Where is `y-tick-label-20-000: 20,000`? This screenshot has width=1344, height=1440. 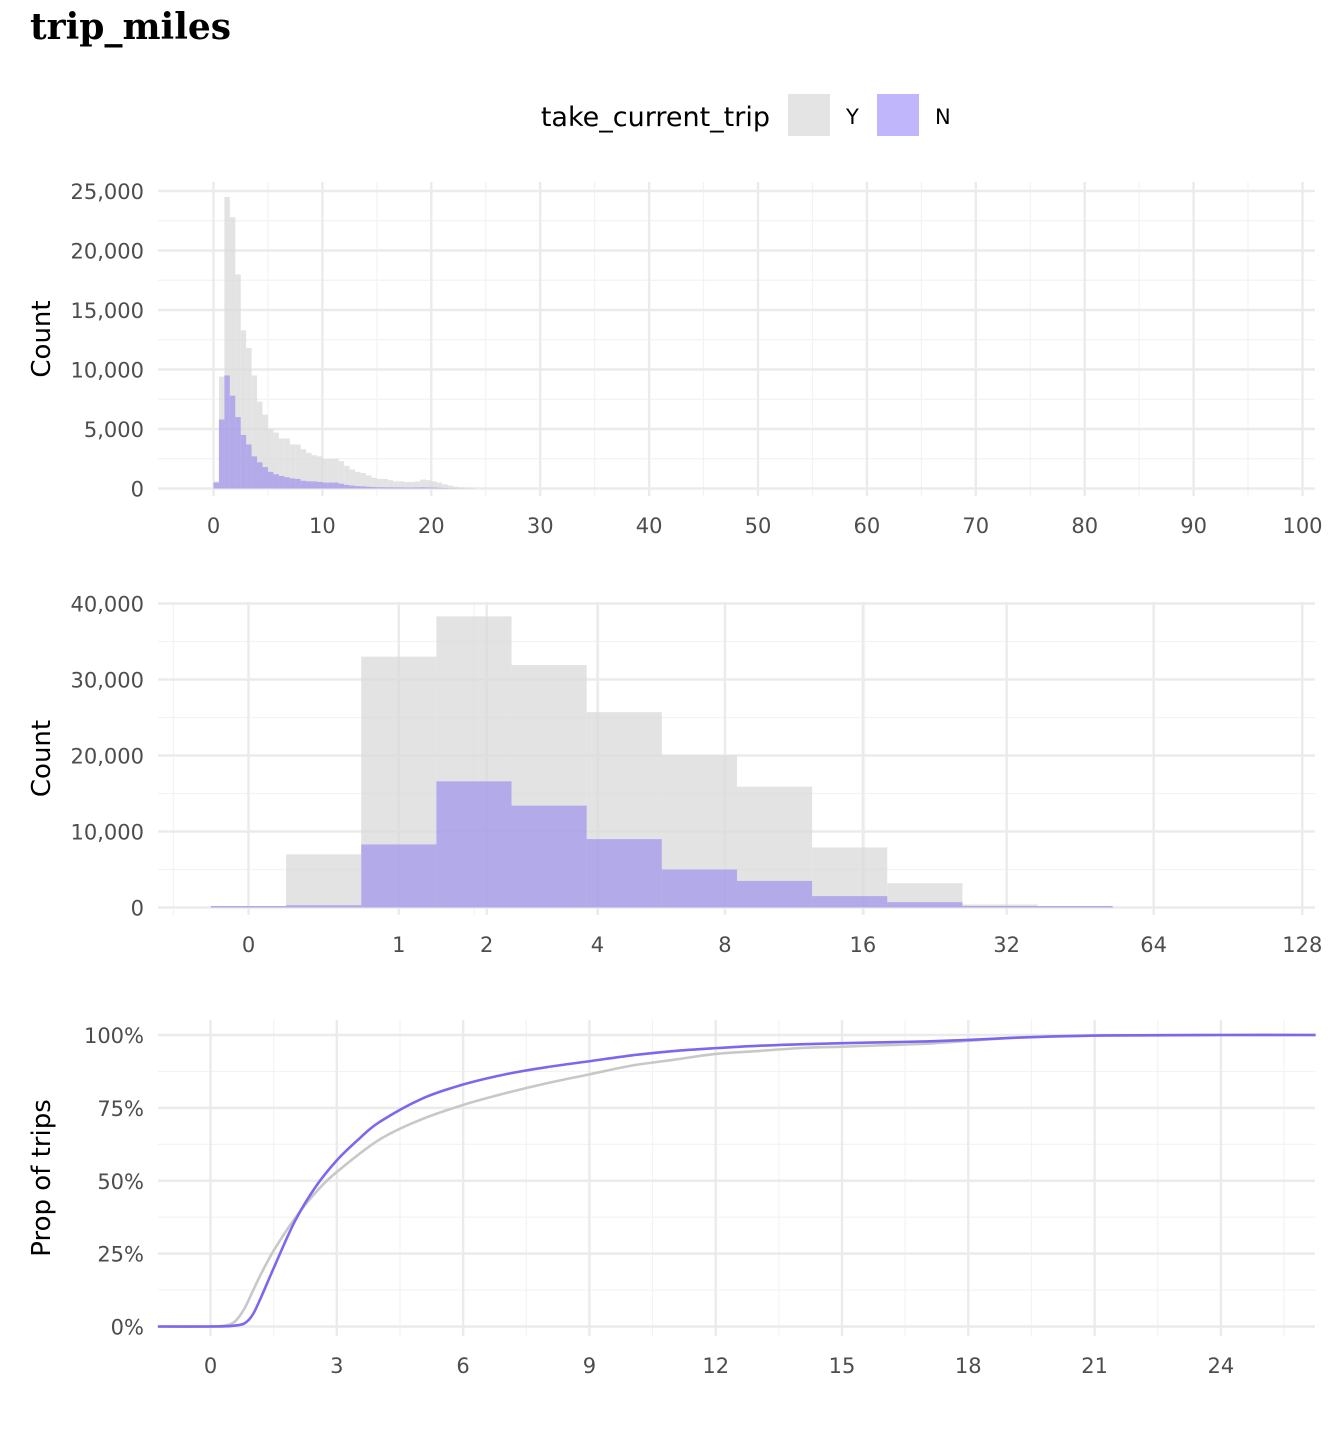 y-tick-label-20-000: 20,000 is located at coordinates (107, 757).